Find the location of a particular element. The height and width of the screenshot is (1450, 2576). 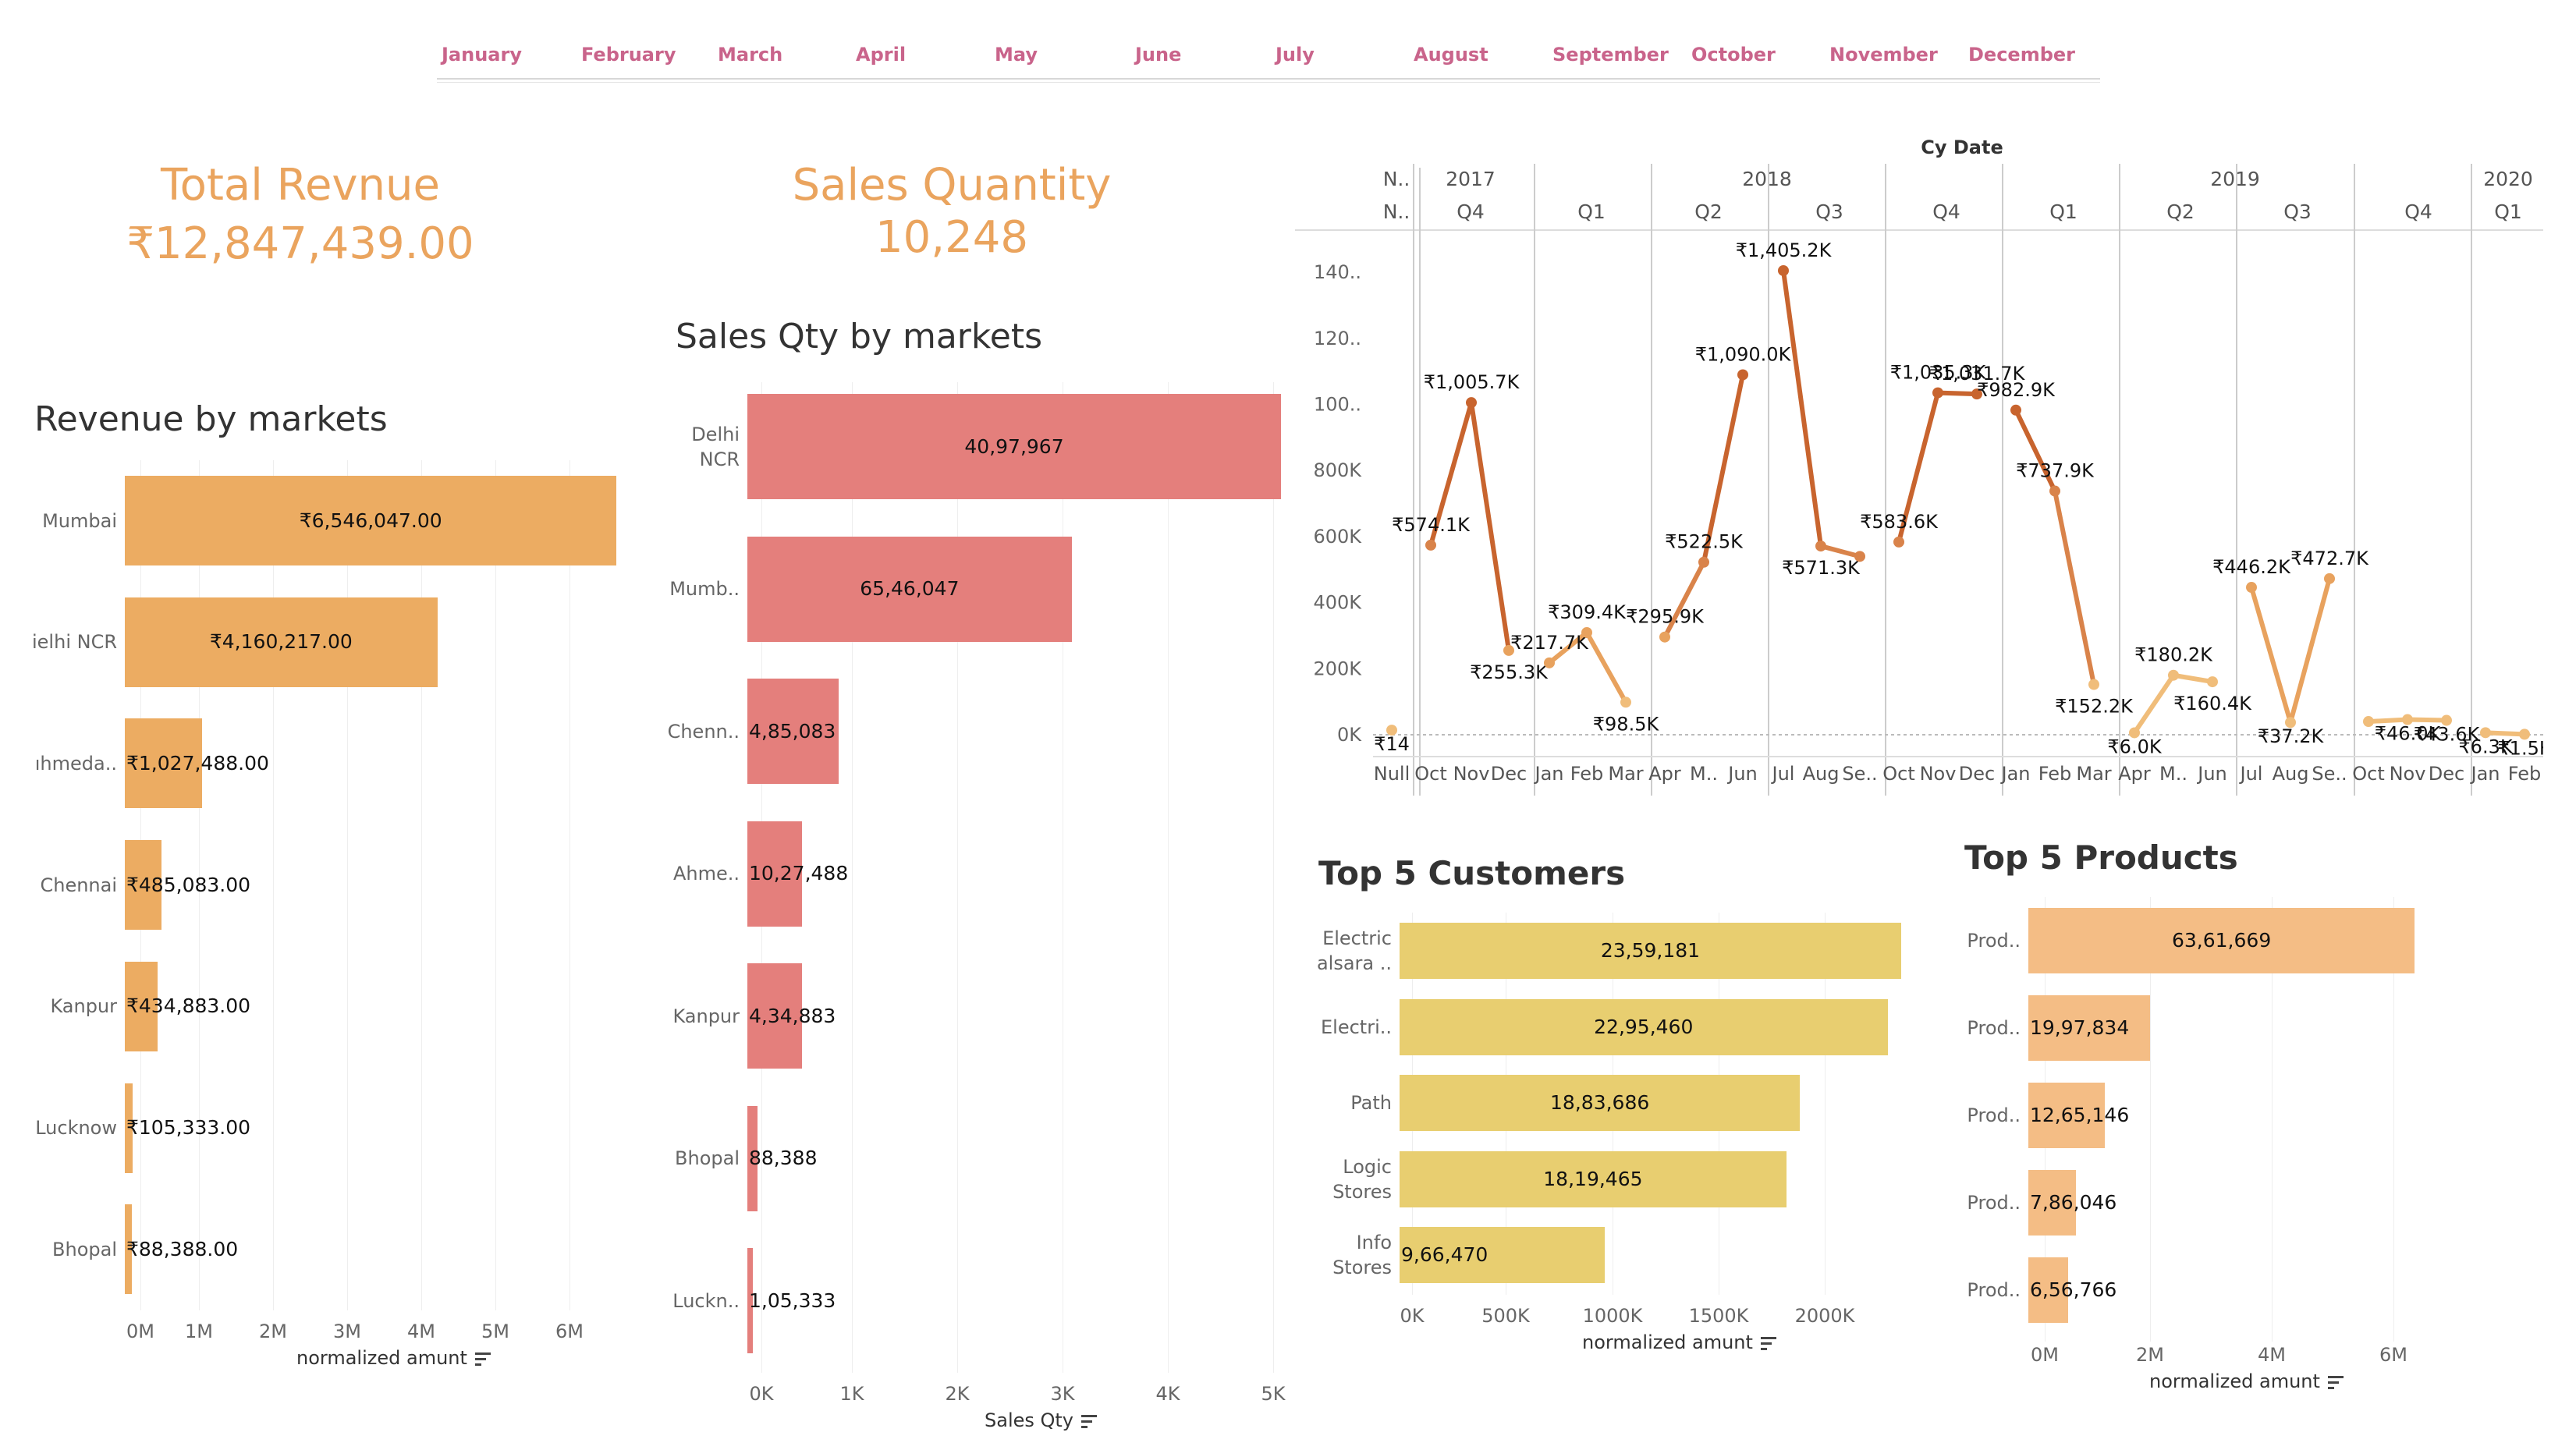

month-filter-april: April is located at coordinates (881, 55).